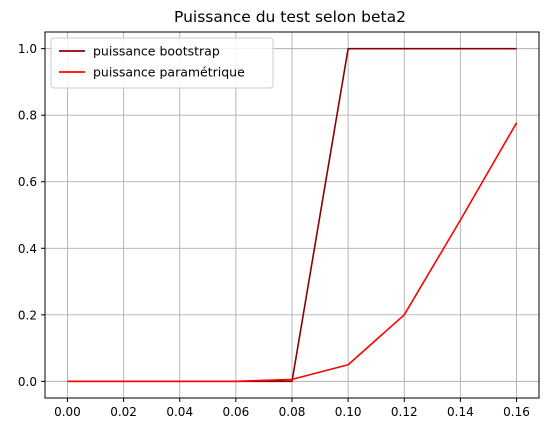 This screenshot has width=547, height=435. Describe the element at coordinates (460, 412) in the screenshot. I see `x-tick-label: 0.14` at that location.